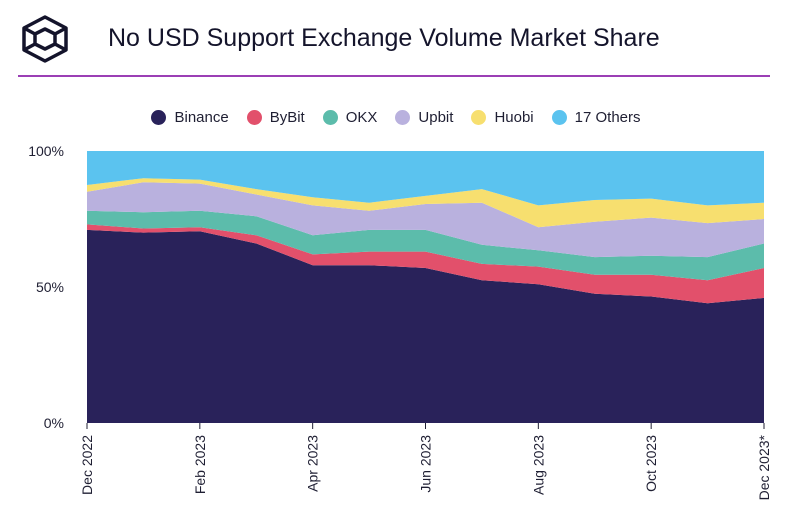 The height and width of the screenshot is (518, 792). I want to click on x-tick-label: Jun 2023, so click(426, 464).